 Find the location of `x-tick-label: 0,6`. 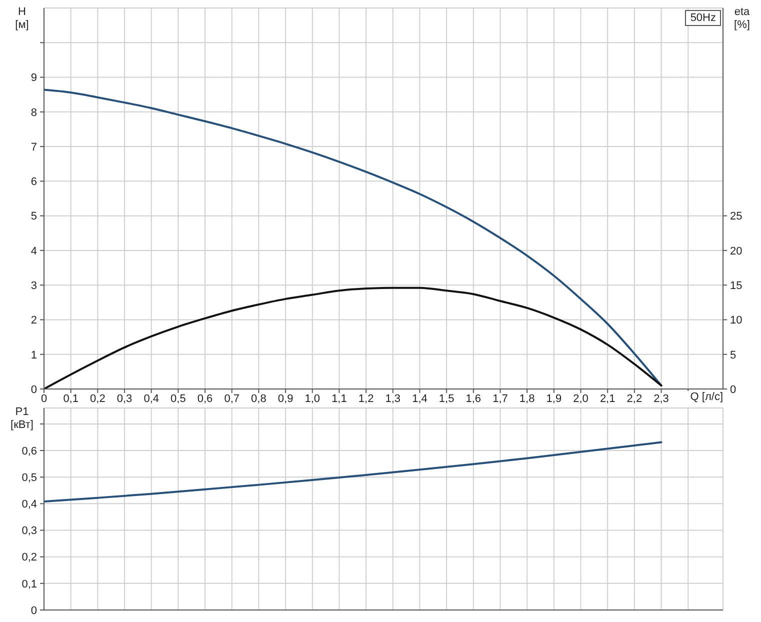

x-tick-label: 0,6 is located at coordinates (205, 398).